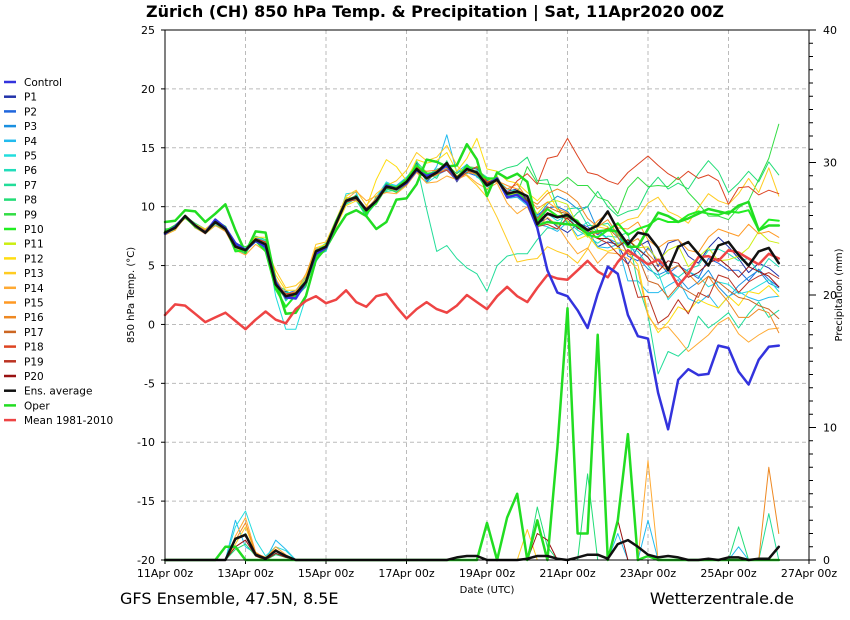 The width and height of the screenshot is (850, 620). What do you see at coordinates (30, 186) in the screenshot?
I see `legend-label: P7` at bounding box center [30, 186].